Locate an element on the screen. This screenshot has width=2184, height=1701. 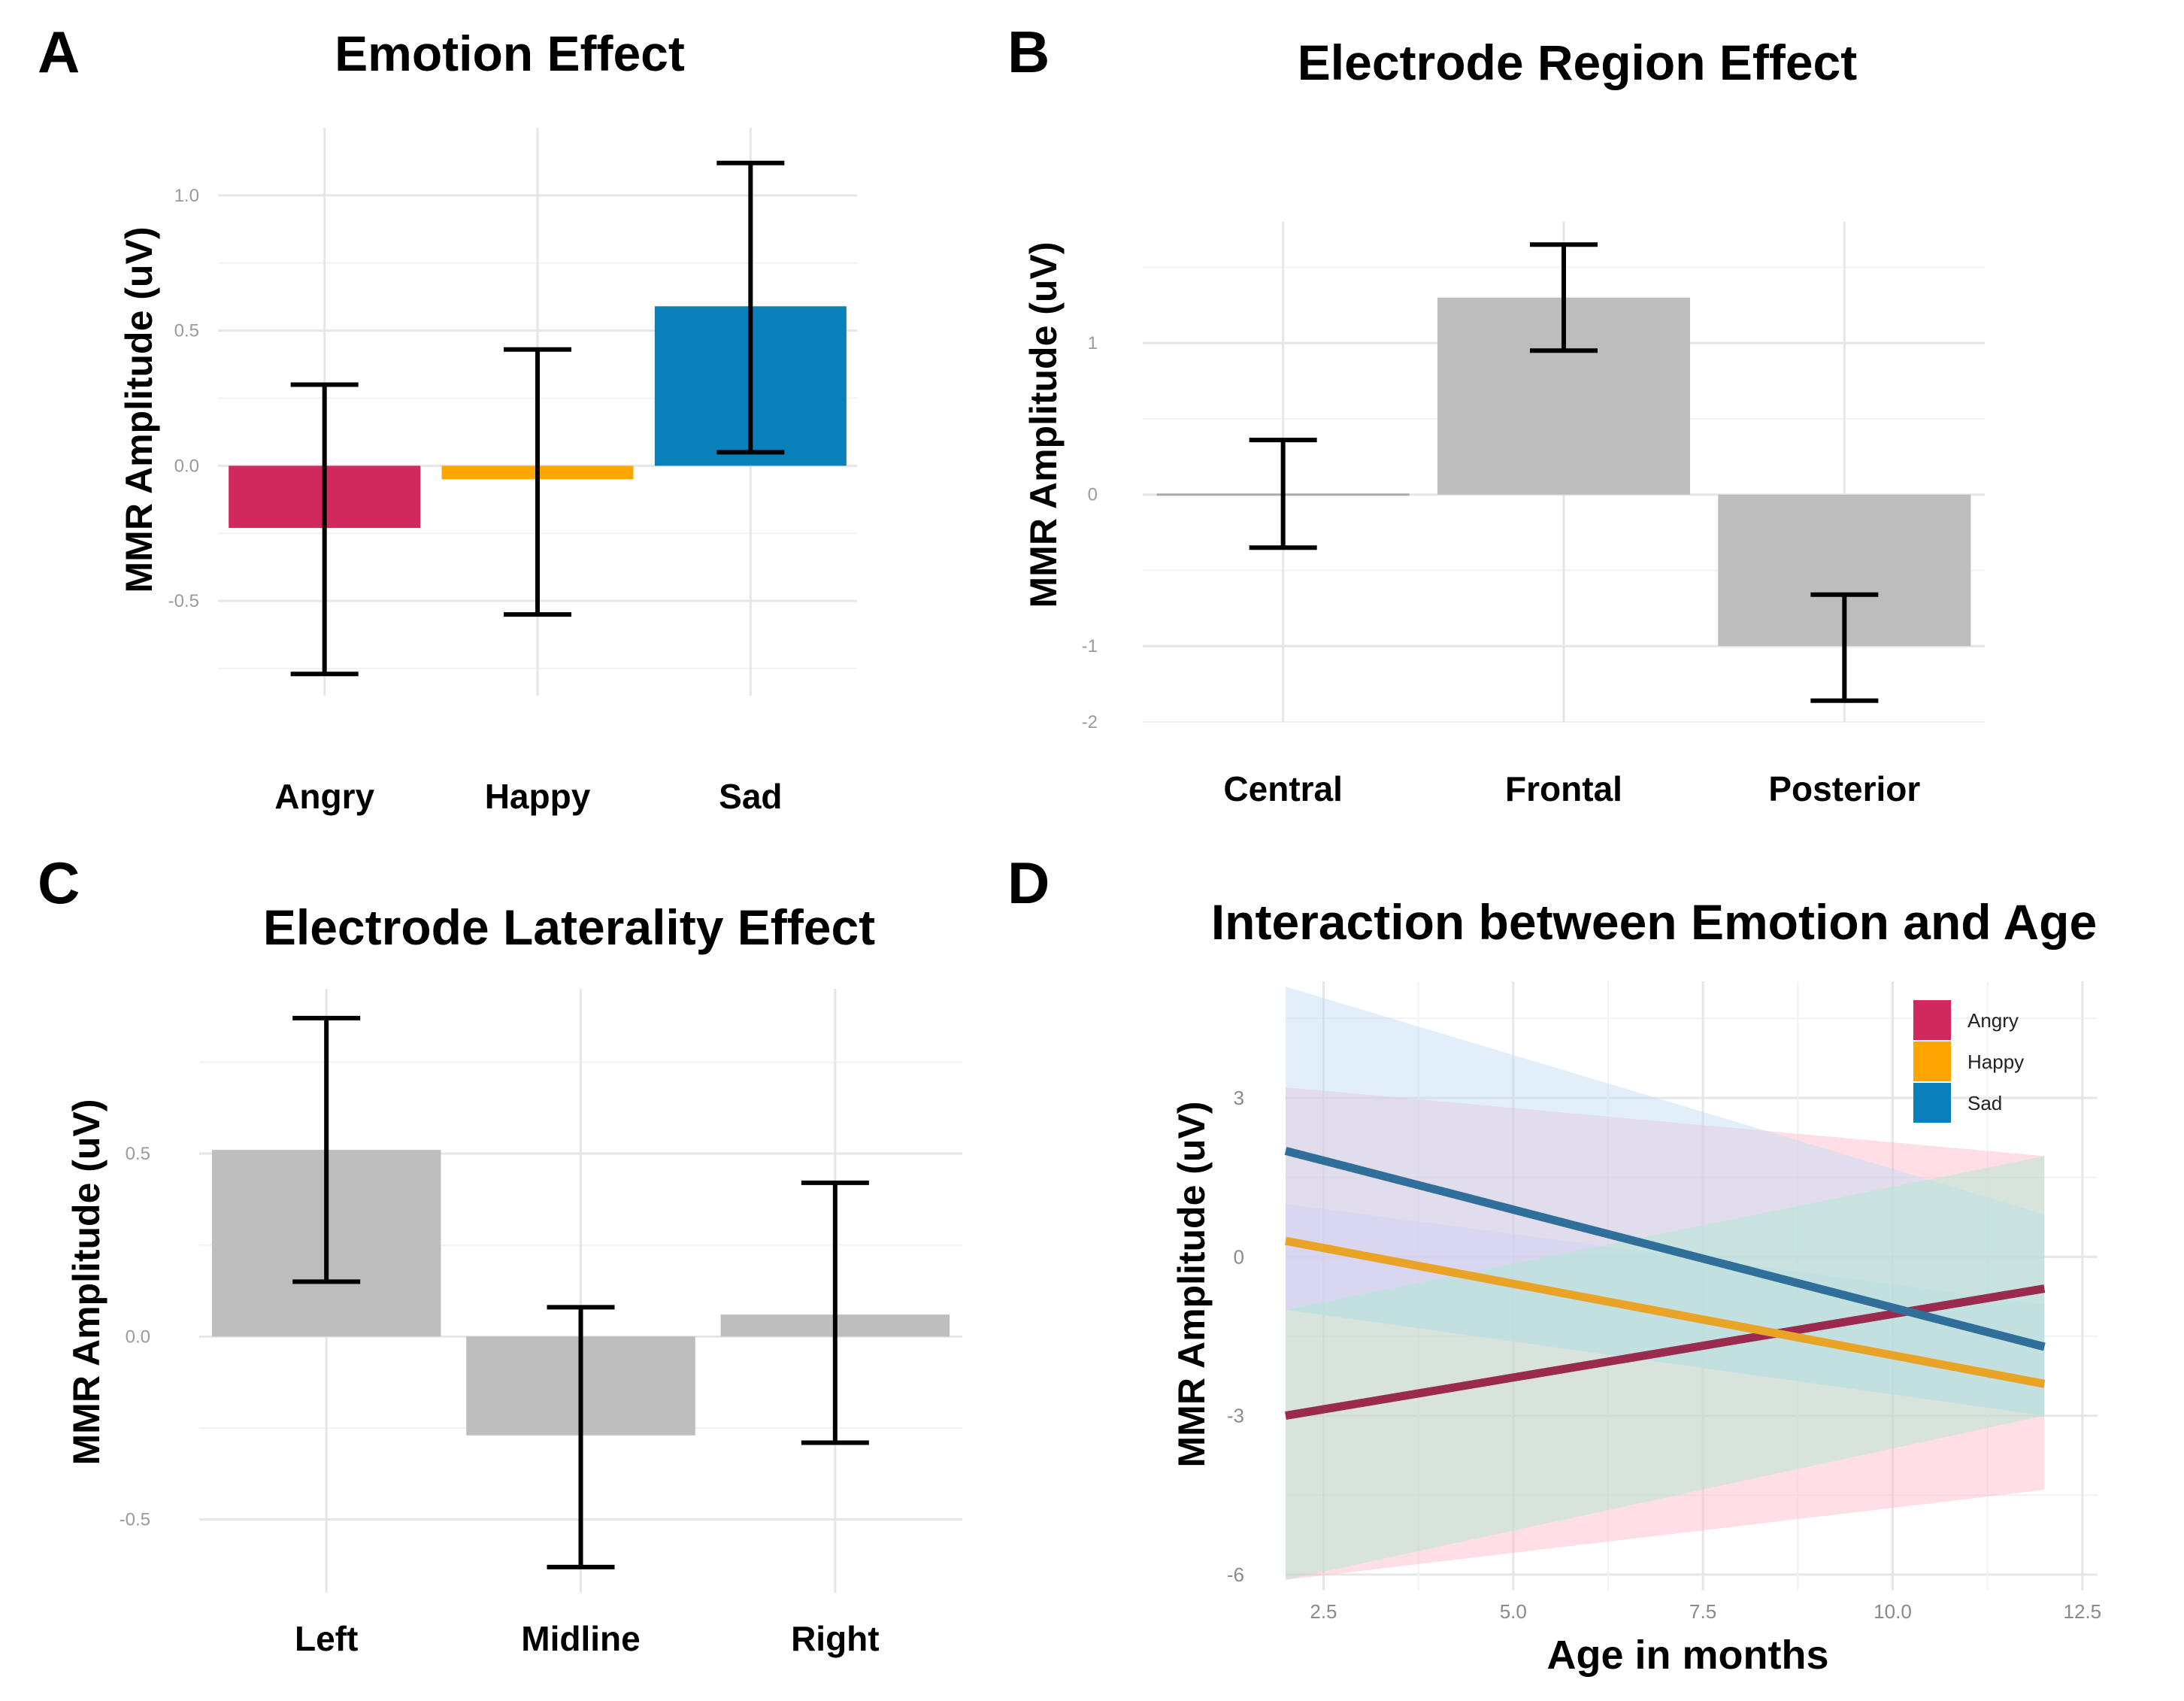
x-category-label-angry: Angry is located at coordinates (324, 796).